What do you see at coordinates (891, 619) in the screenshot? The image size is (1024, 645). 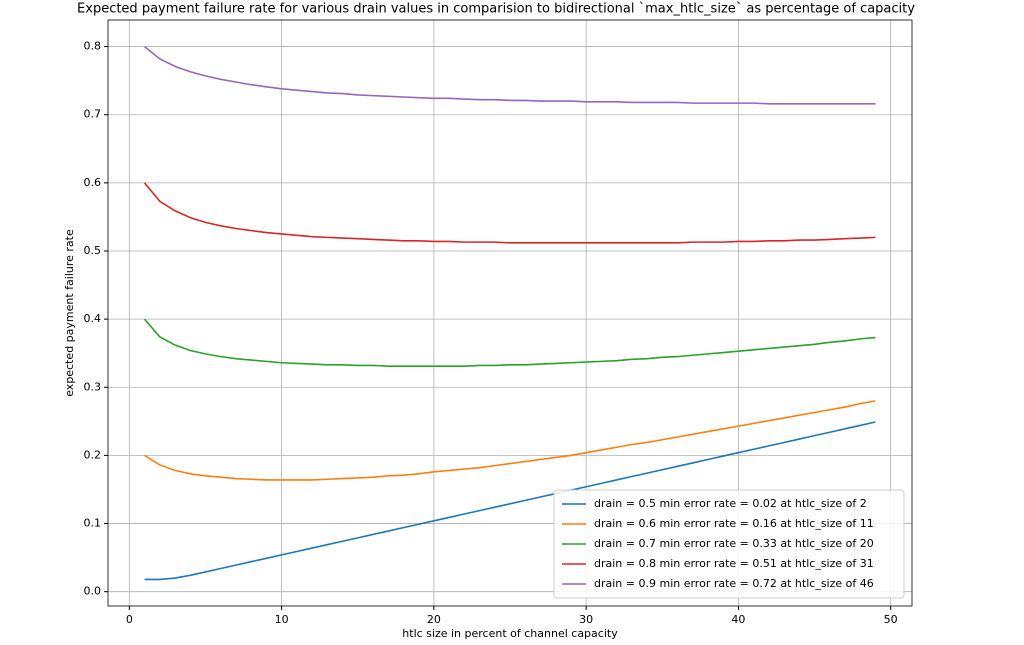 I see `x-tick-label: 50` at bounding box center [891, 619].